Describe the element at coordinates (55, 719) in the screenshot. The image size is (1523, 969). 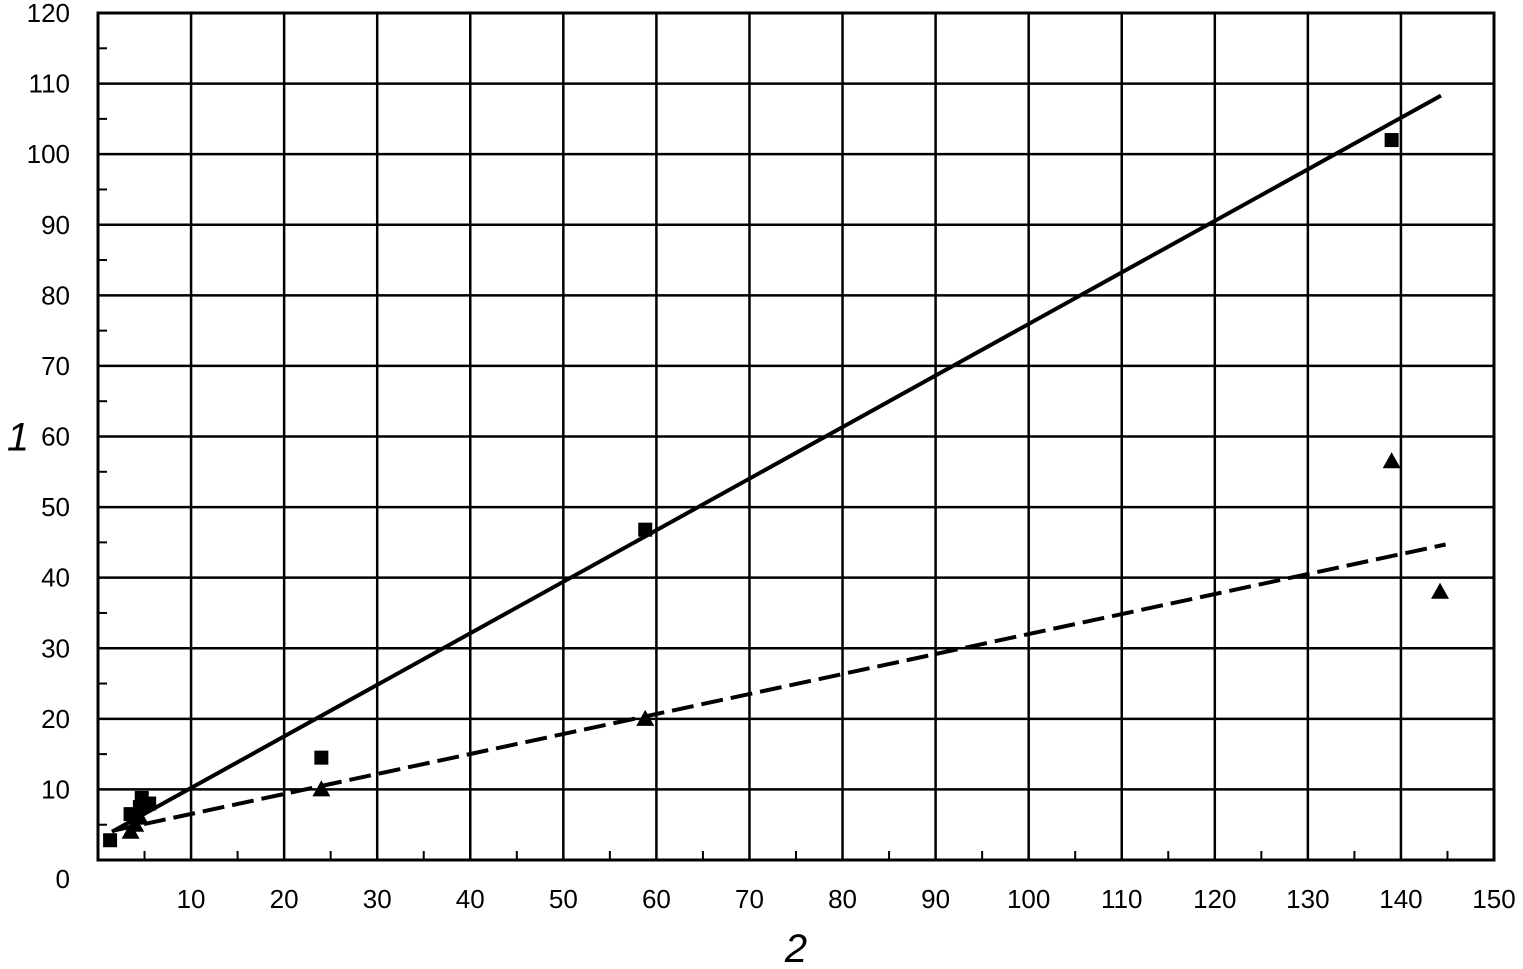
I see `y-tick-label: 20` at that location.